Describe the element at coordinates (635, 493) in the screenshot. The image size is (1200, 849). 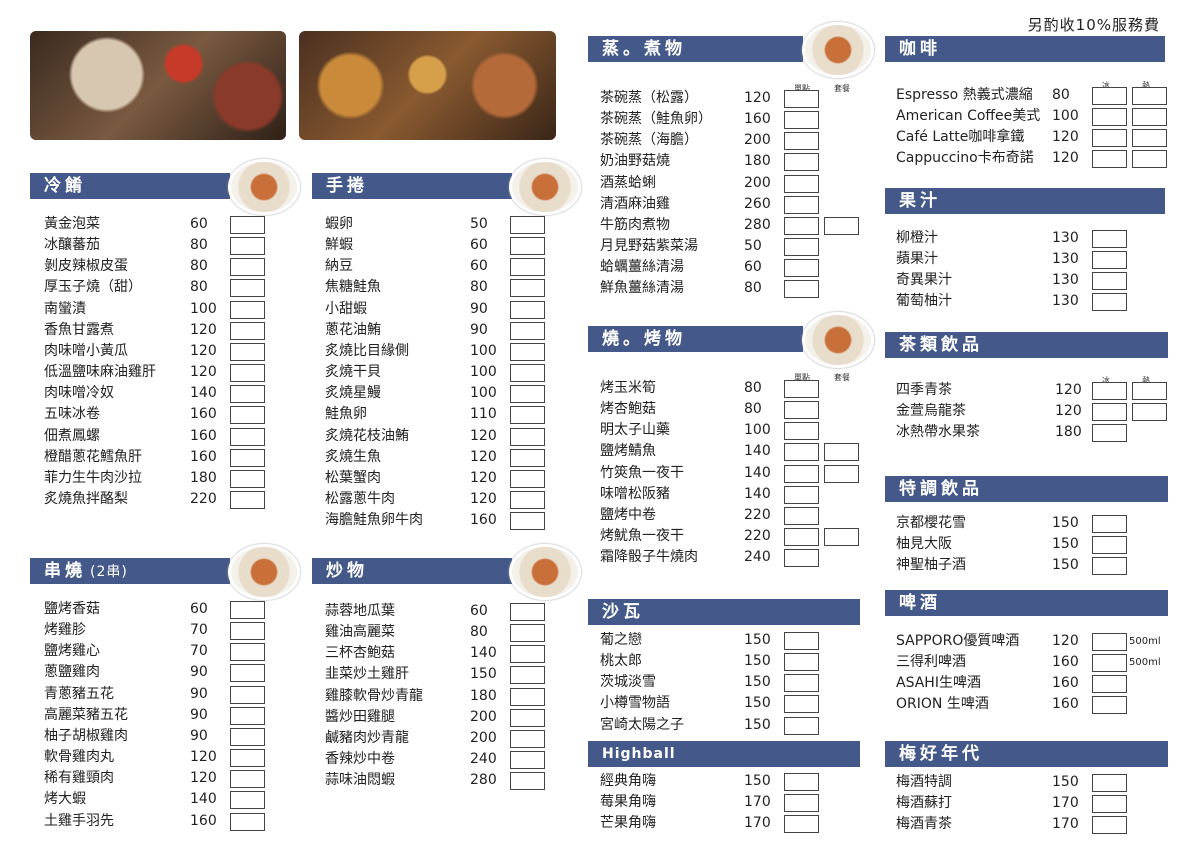
I see `item-name: 味噌松阪豬` at that location.